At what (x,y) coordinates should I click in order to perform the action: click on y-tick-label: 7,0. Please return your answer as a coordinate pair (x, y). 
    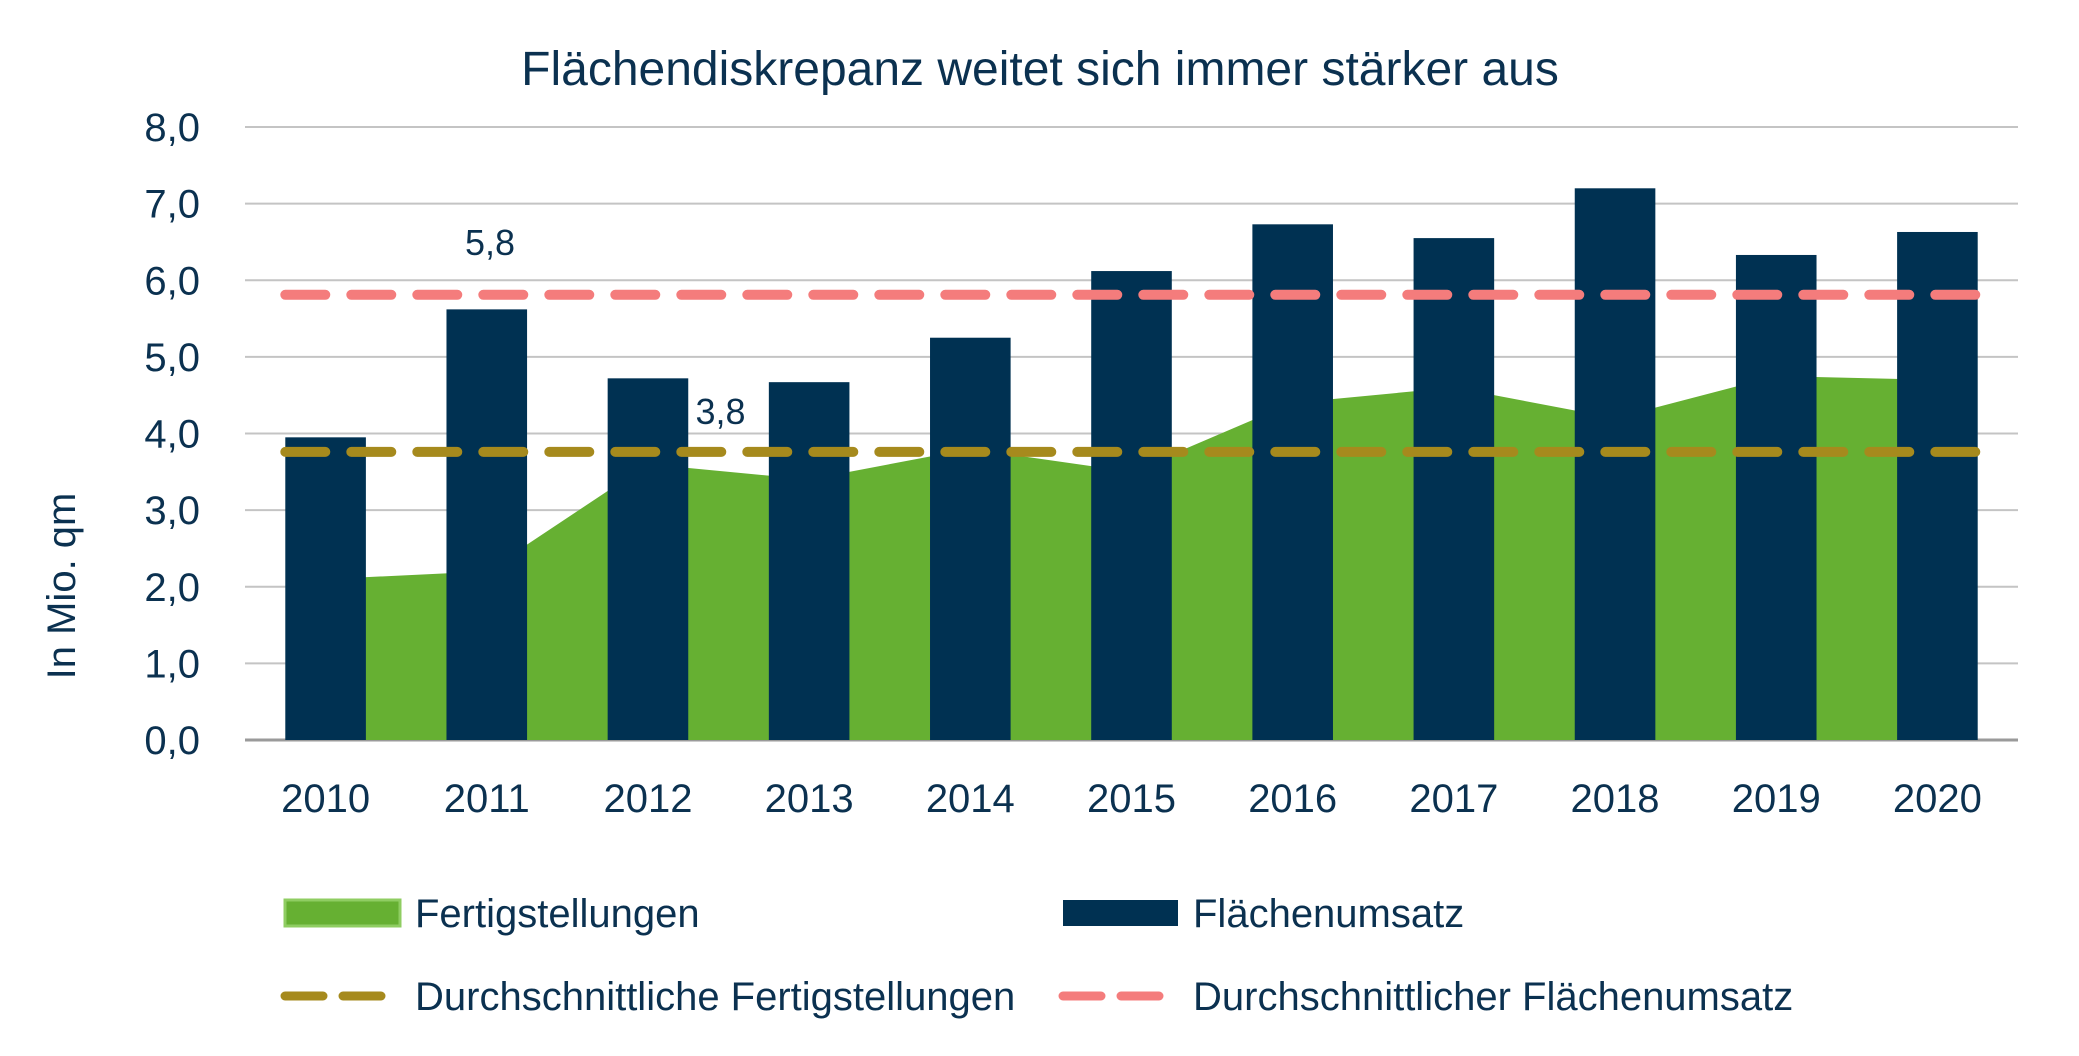
    Looking at the image, I should click on (172, 205).